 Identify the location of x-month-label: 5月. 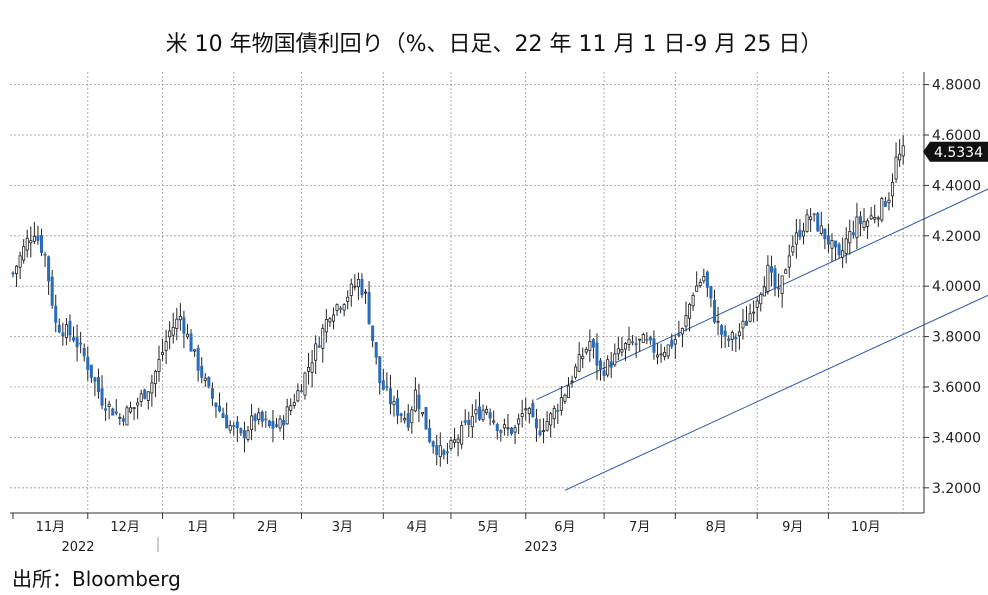
(488, 527).